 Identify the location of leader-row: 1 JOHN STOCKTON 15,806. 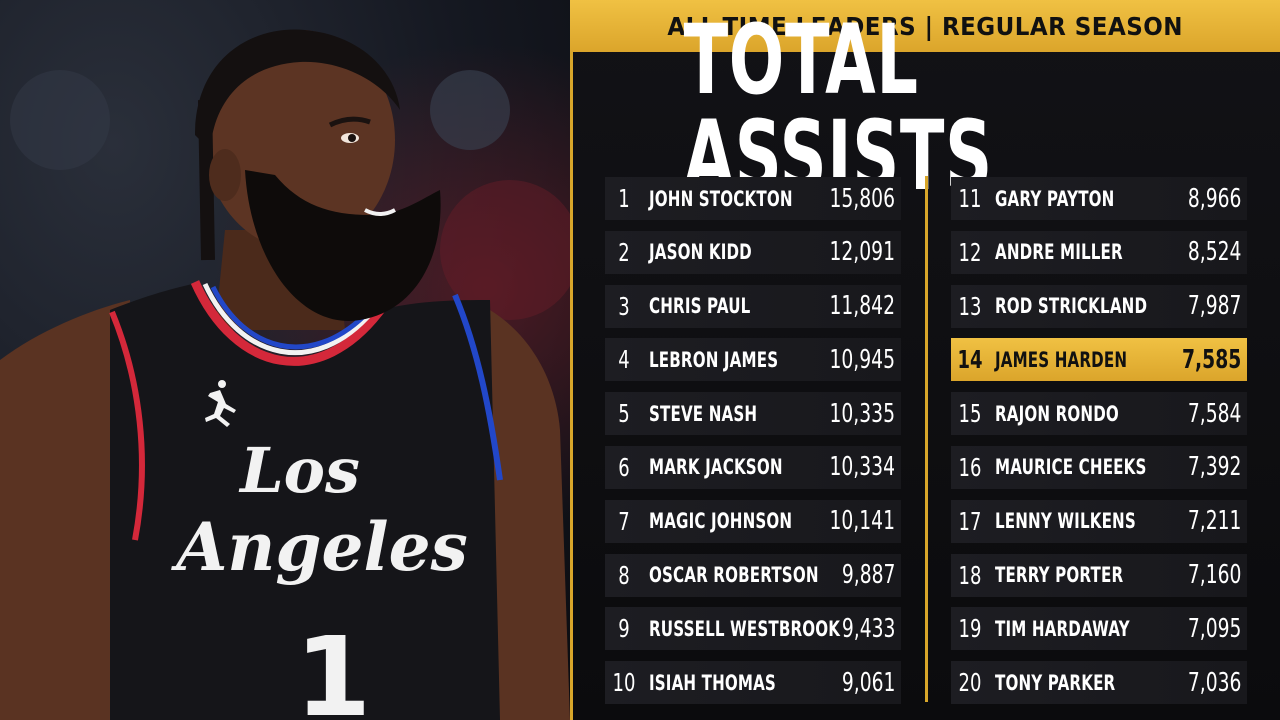
(753, 198).